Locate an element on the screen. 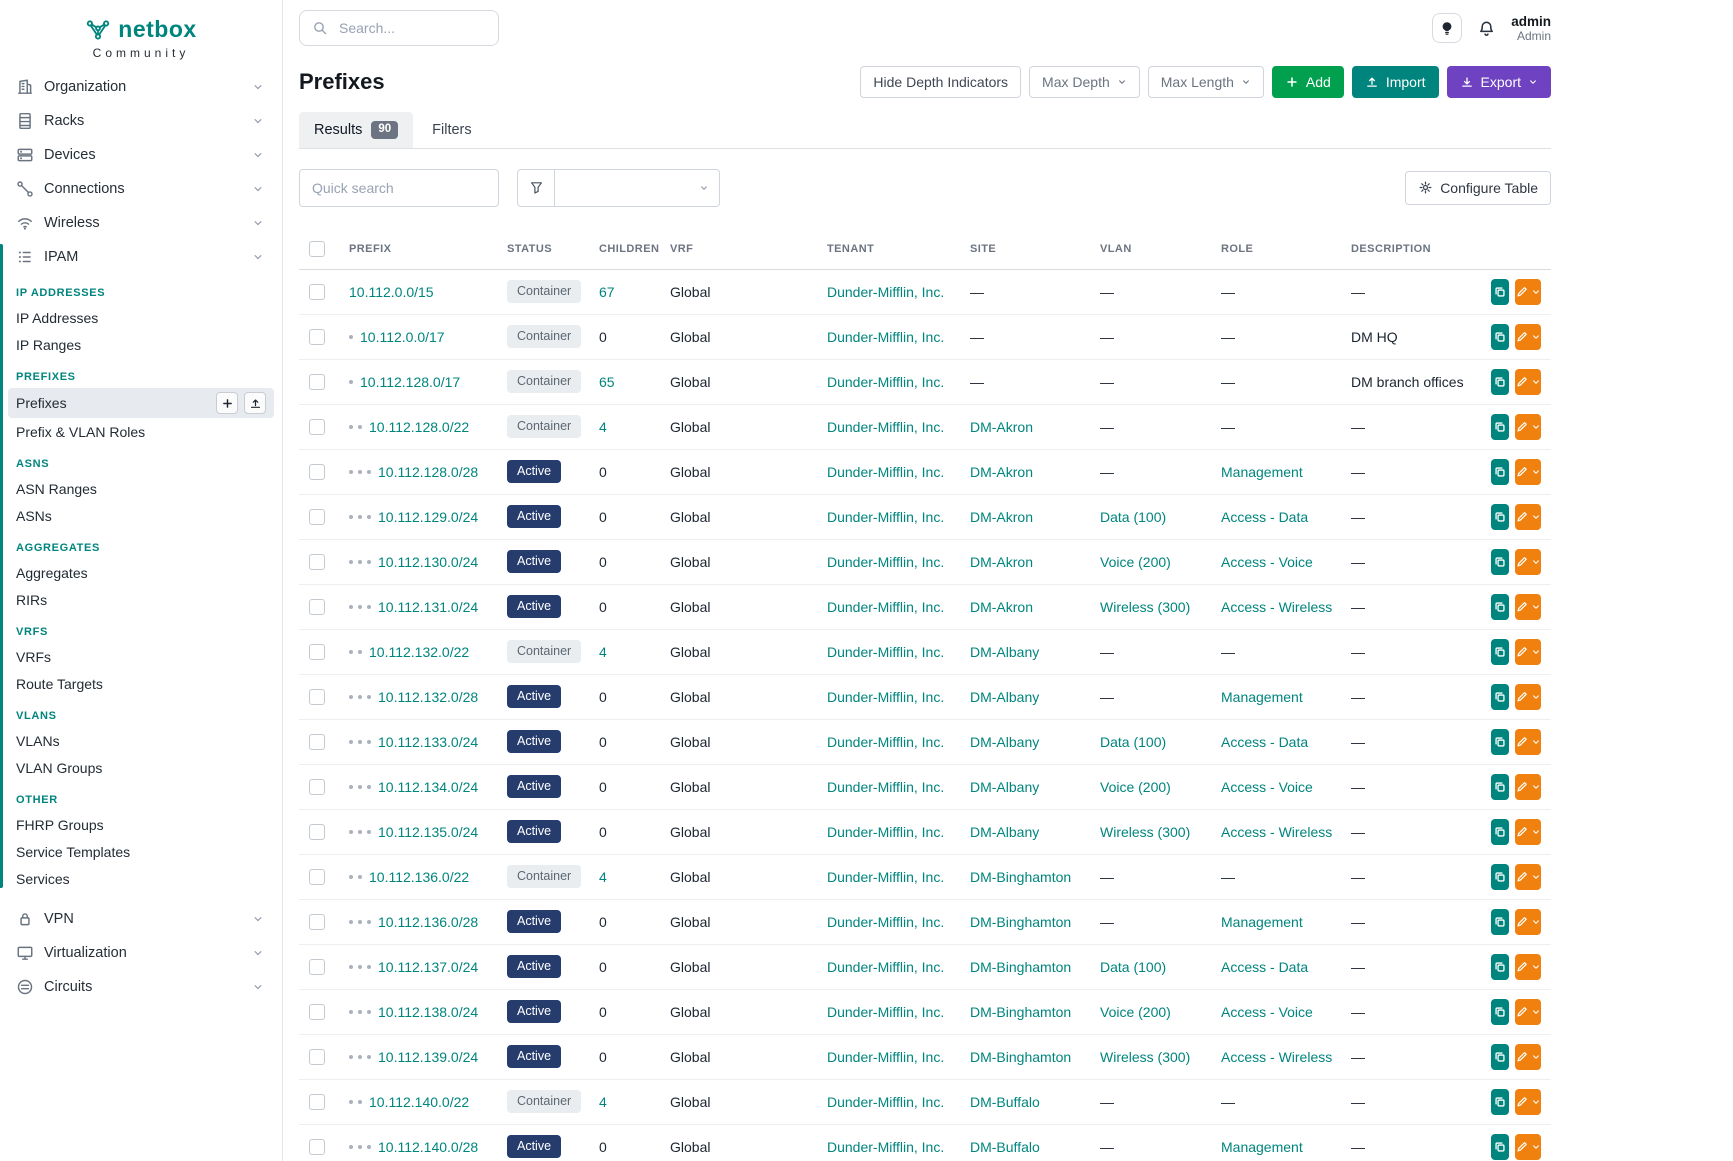 The height and width of the screenshot is (1161, 1733). sidebar-item-vlans: VLANs is located at coordinates (141, 740).